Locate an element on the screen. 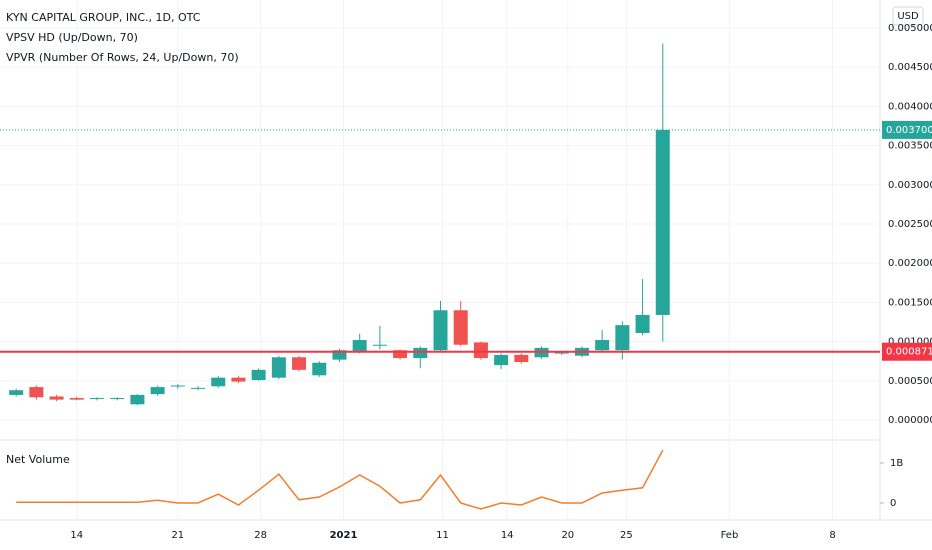  price-label: 0.000871 is located at coordinates (909, 352).